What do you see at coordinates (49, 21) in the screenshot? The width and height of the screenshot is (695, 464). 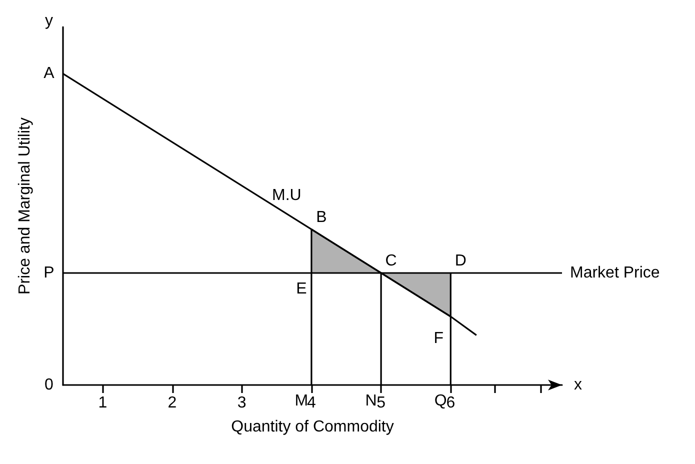 I see `text: y` at bounding box center [49, 21].